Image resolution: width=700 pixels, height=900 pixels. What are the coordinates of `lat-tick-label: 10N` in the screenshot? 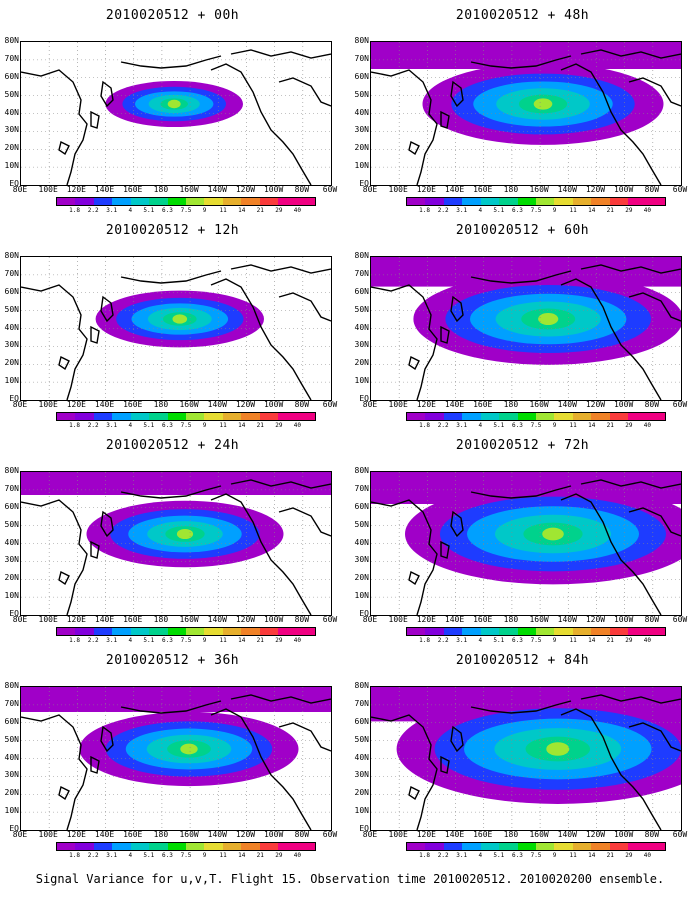 It's located at (11, 596).